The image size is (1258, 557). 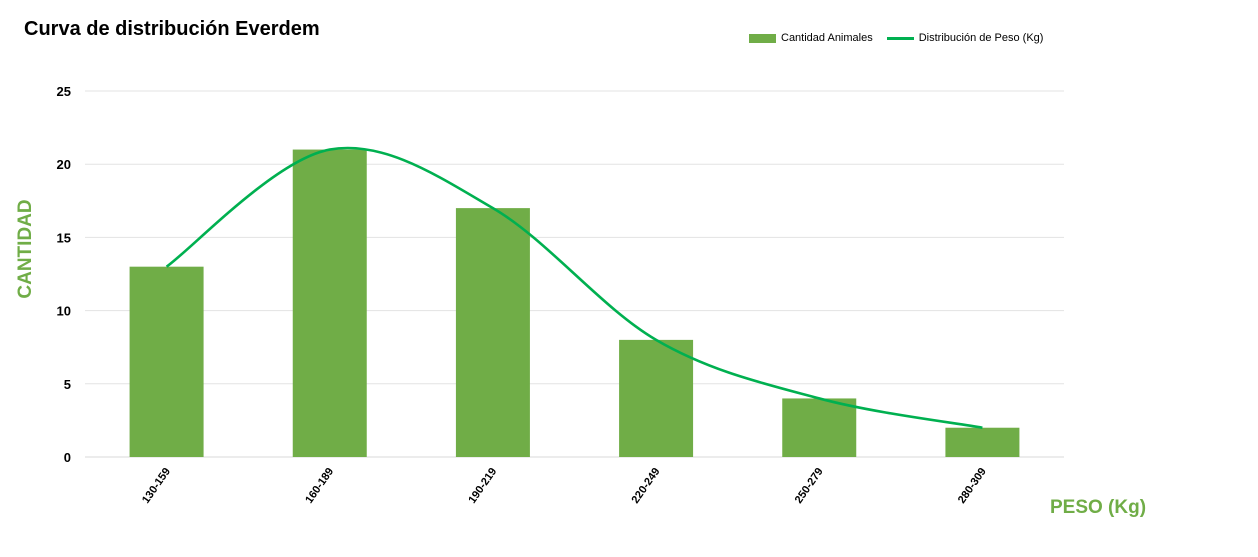 I want to click on legend-swatch-line, so click(x=900, y=38).